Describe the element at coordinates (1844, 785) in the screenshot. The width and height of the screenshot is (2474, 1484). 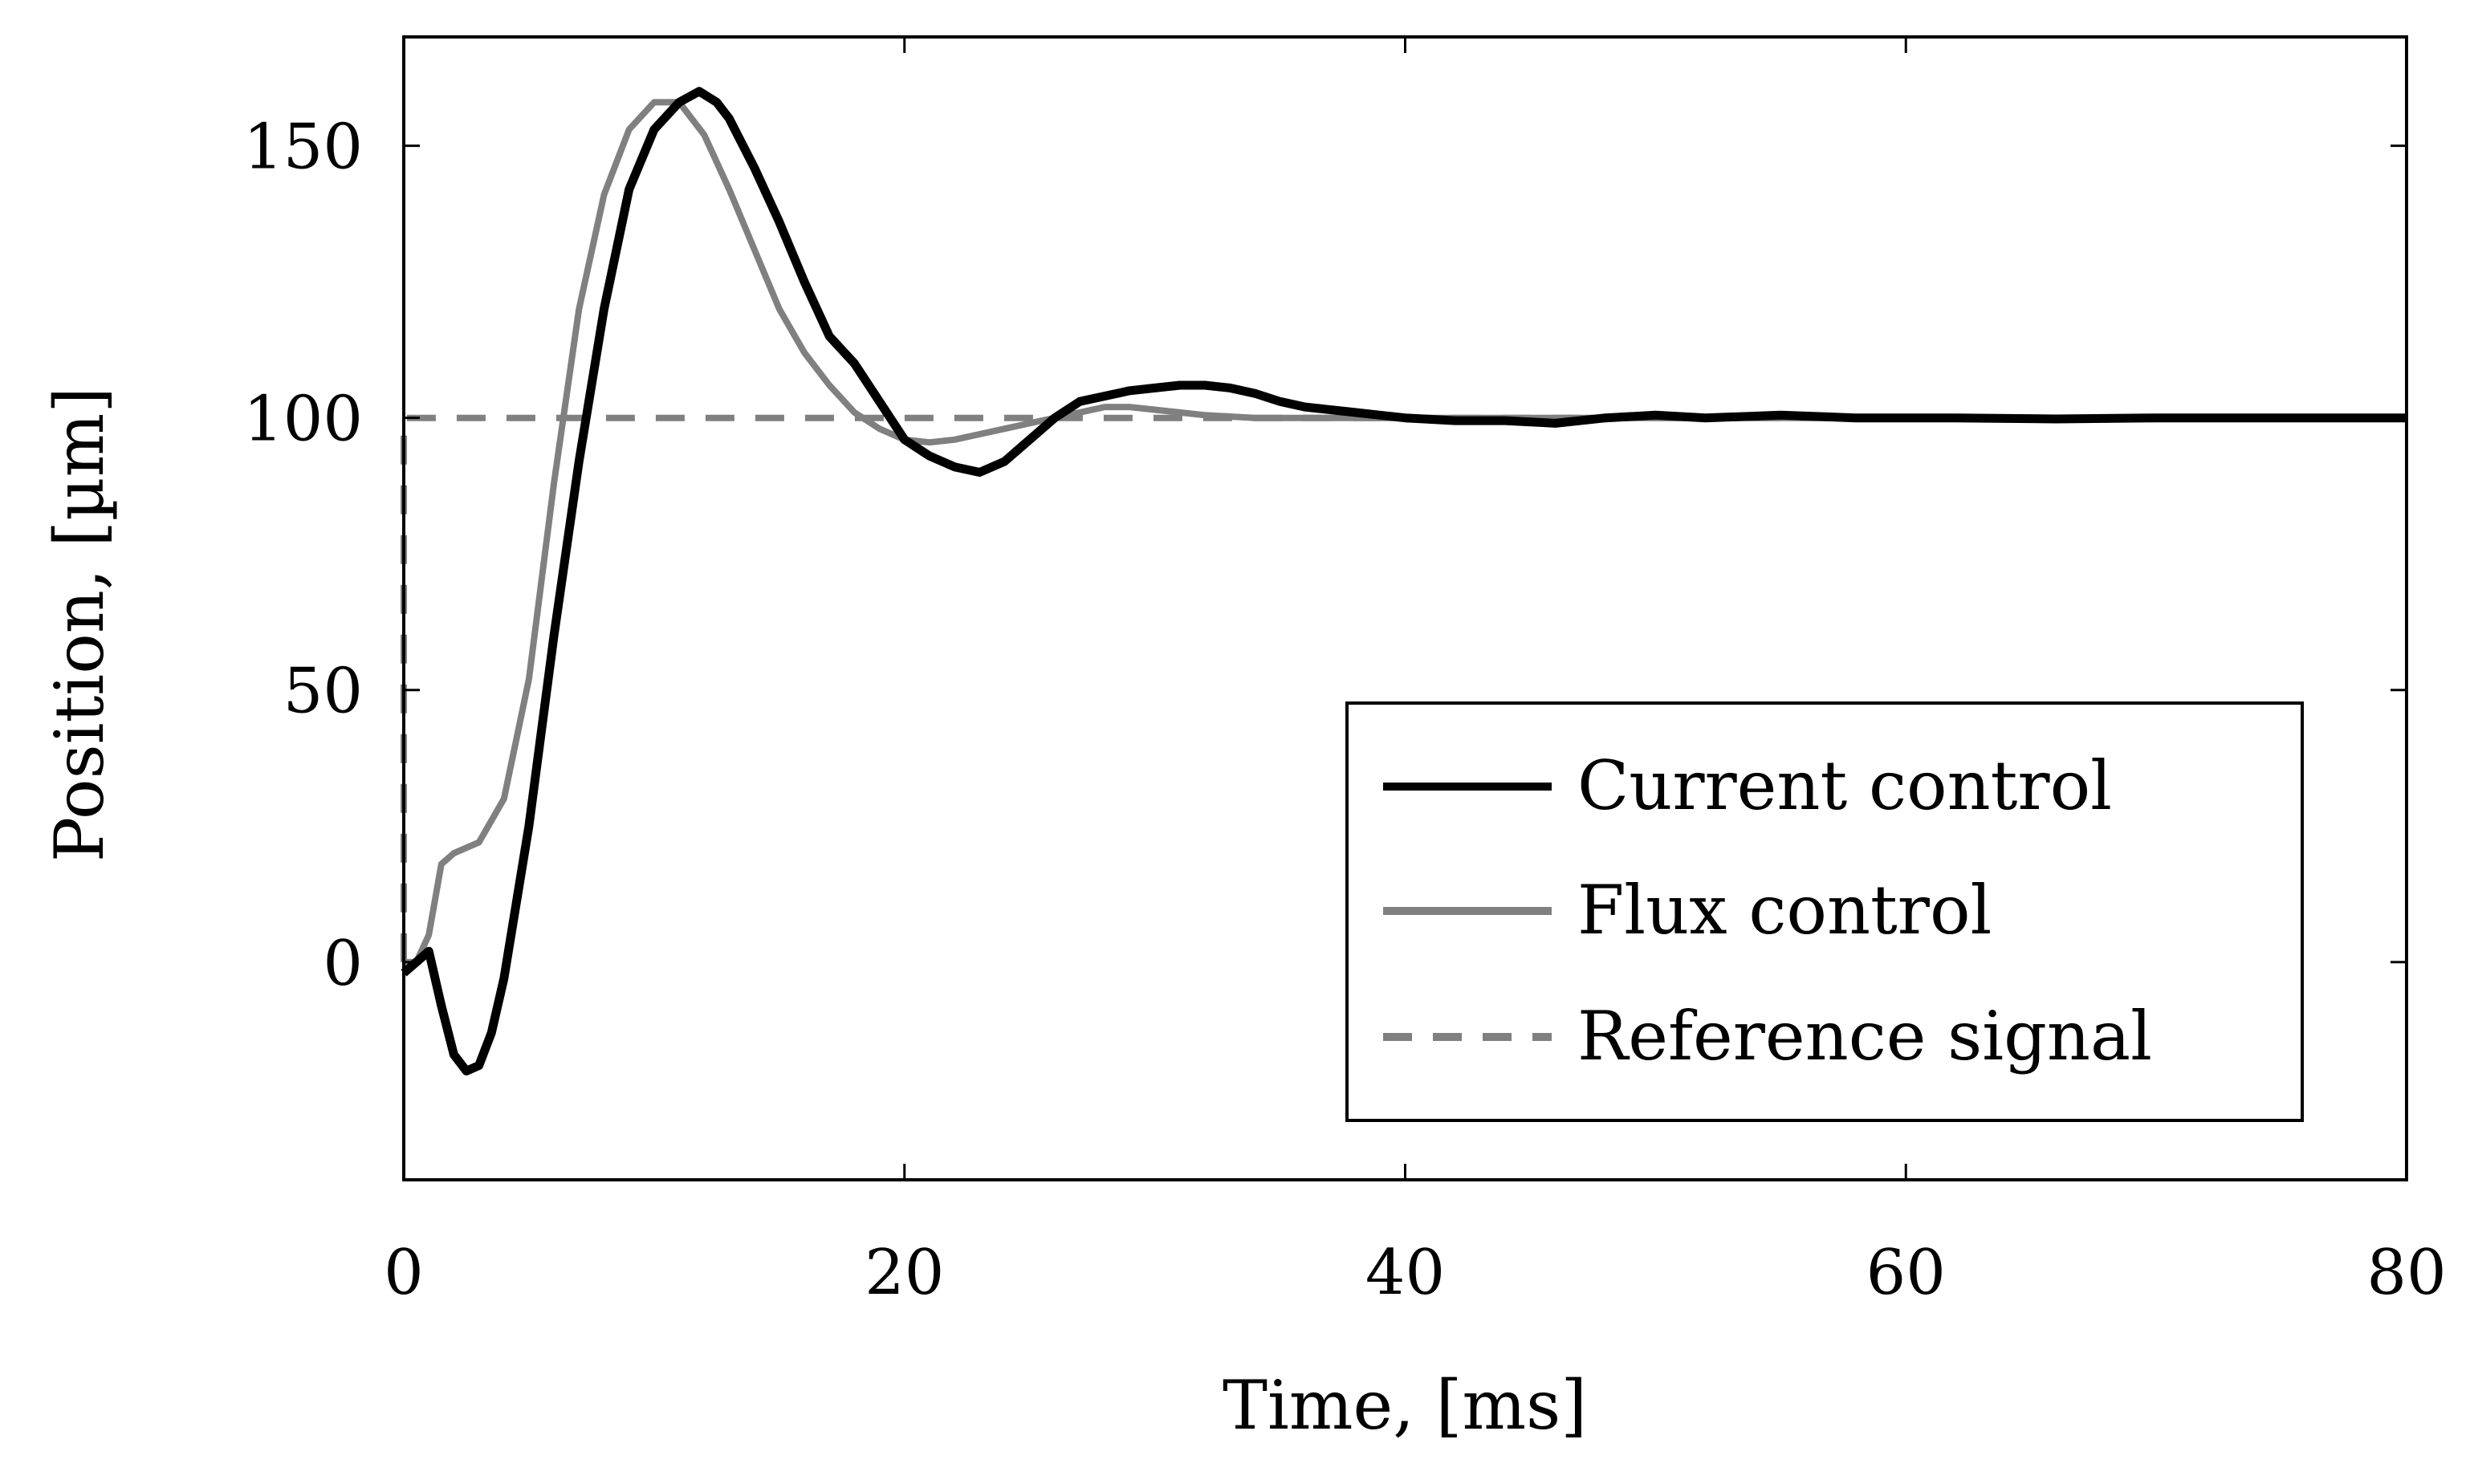
I see `legend-label-current-control: Current control` at that location.